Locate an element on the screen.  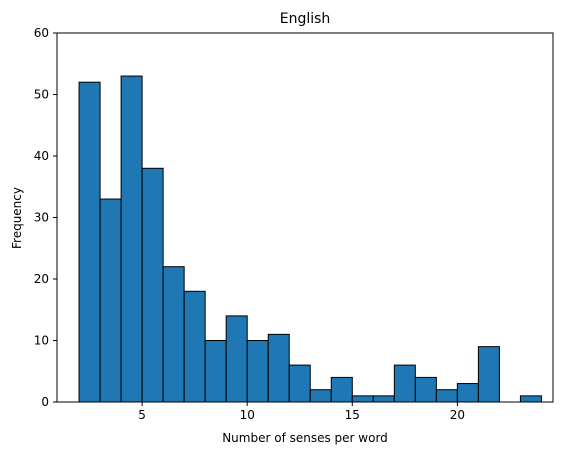
y-tick-label: 0 is located at coordinates (45, 402).